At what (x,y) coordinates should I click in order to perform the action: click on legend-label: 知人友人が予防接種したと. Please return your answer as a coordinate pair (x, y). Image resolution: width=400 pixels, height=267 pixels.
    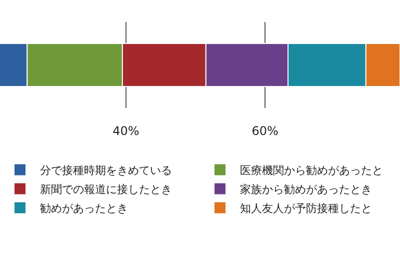
    Looking at the image, I should click on (306, 209).